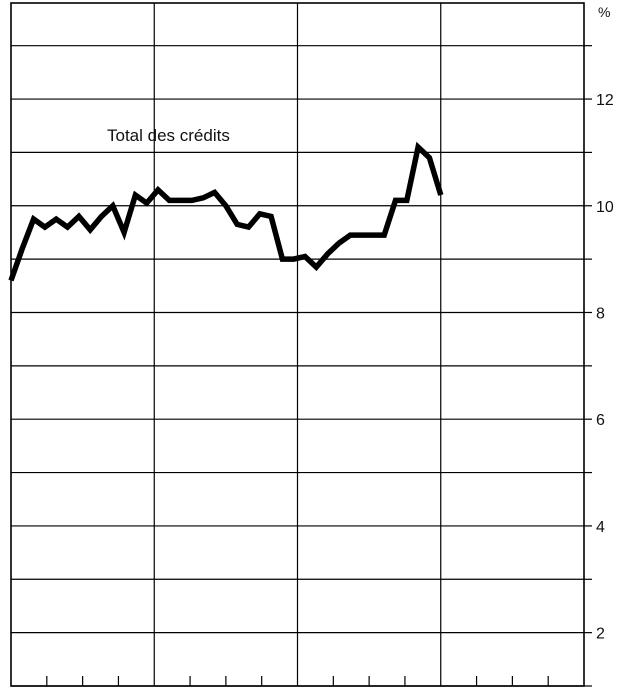  What do you see at coordinates (600, 527) in the screenshot?
I see `y-tick-label: 4` at bounding box center [600, 527].